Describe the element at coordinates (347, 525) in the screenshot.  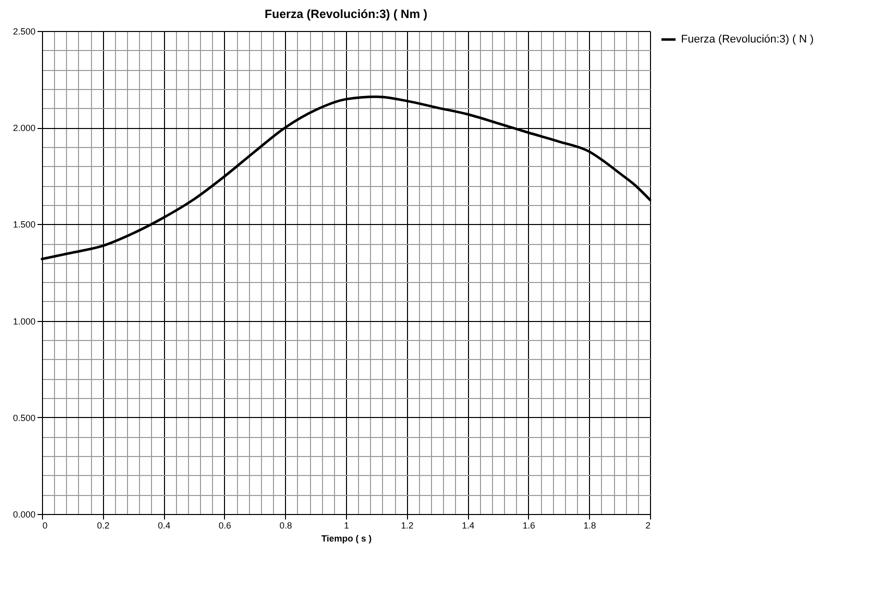
I see `x-tick-label: 1` at that location.